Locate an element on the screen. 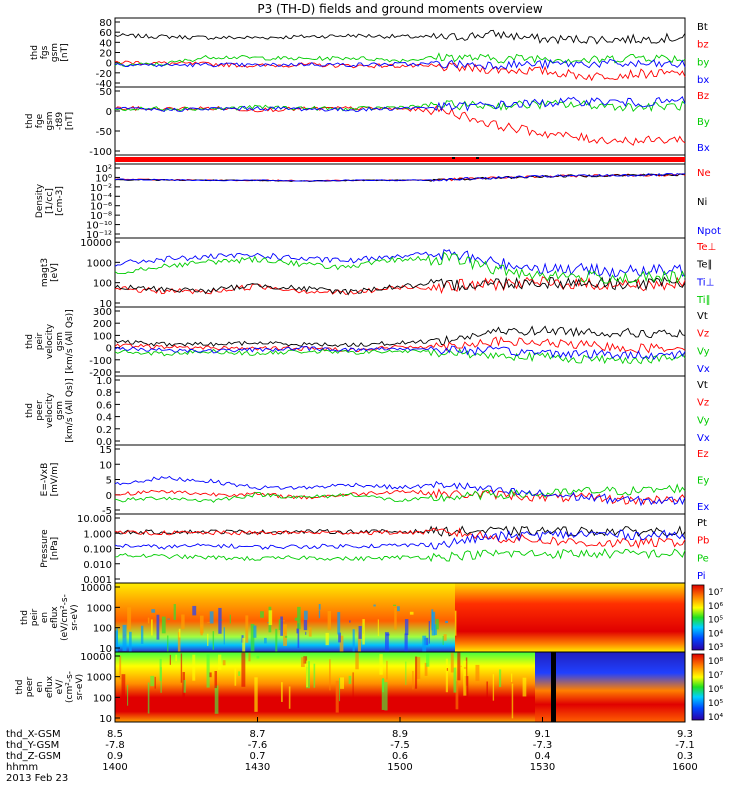  series-Ey is located at coordinates (400, 493).